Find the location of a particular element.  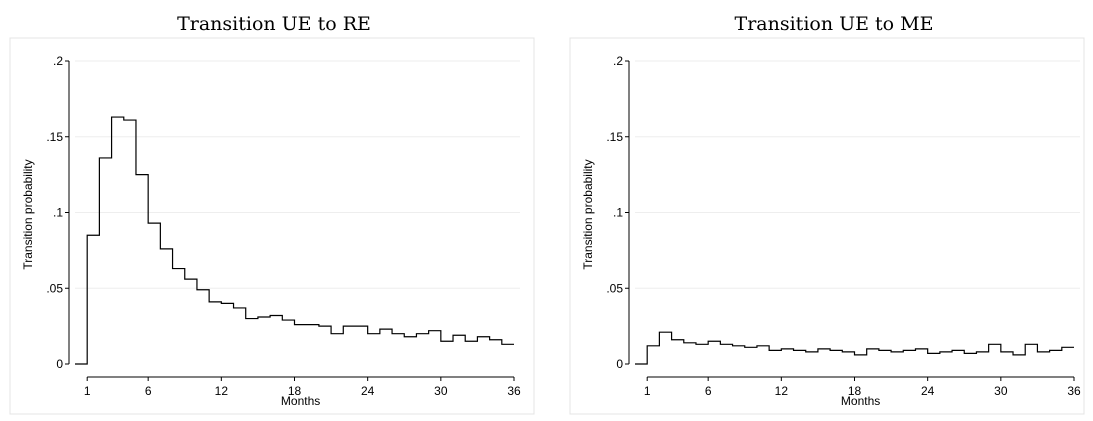

x-tick-label: 6 is located at coordinates (708, 391).